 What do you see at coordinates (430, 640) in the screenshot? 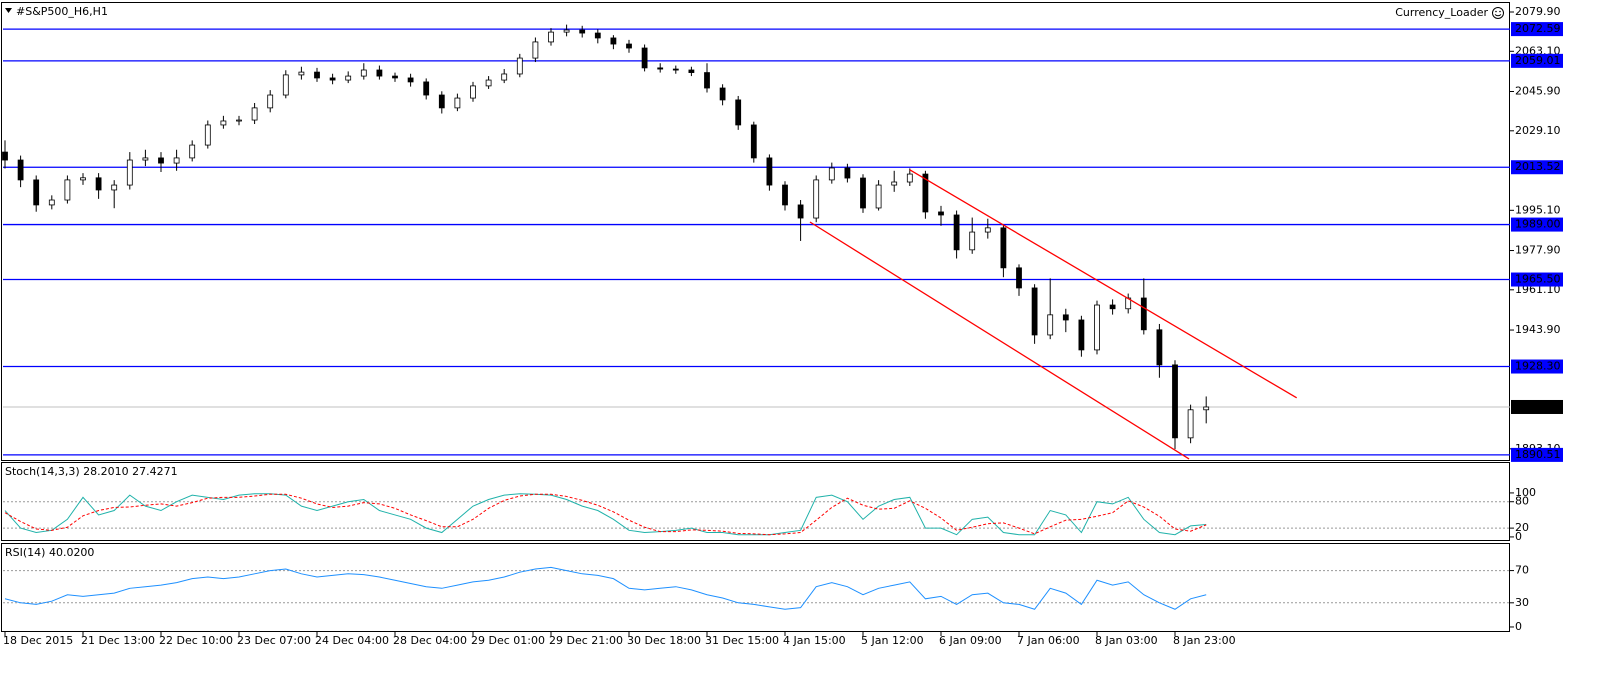
I see `x-tick-label: 28 Dec 04:00` at bounding box center [430, 640].